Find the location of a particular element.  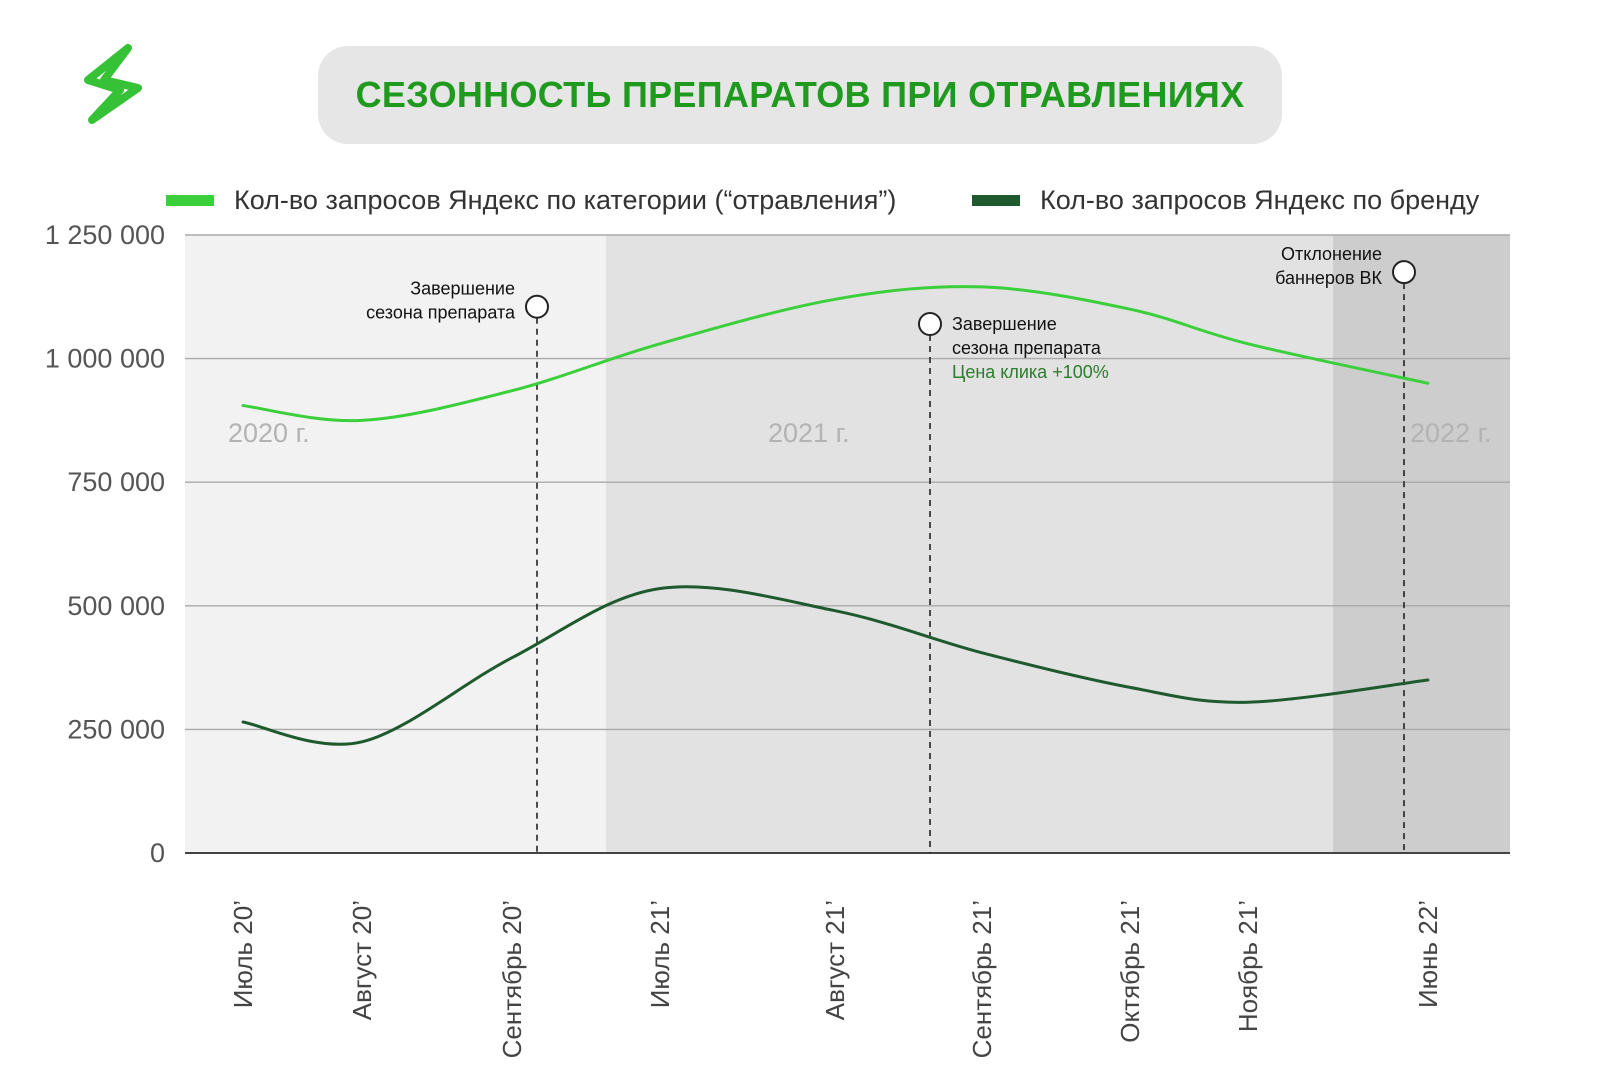

y-tick-label: 750 000 is located at coordinates (116, 482).